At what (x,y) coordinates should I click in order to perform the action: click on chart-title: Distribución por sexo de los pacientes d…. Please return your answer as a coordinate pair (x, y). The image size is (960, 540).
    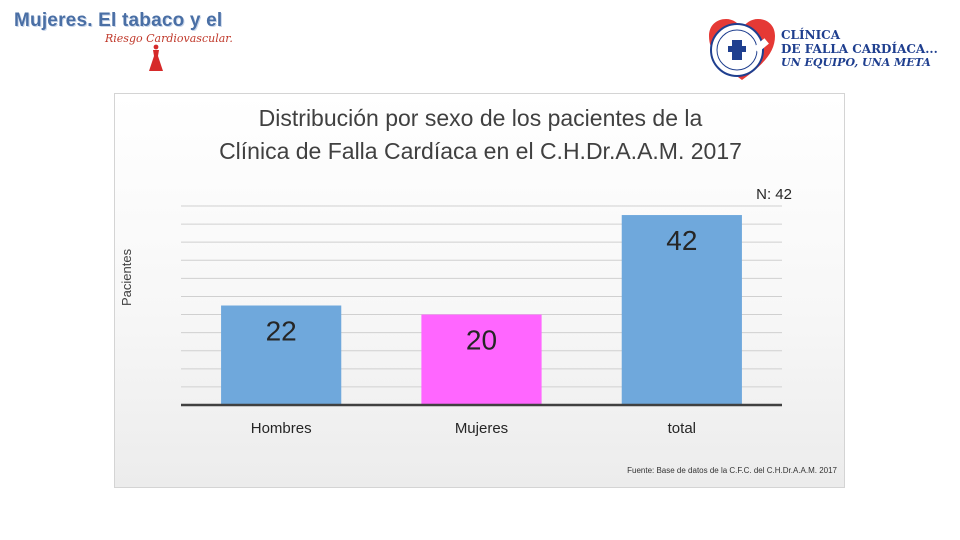
    Looking at the image, I should click on (480, 135).